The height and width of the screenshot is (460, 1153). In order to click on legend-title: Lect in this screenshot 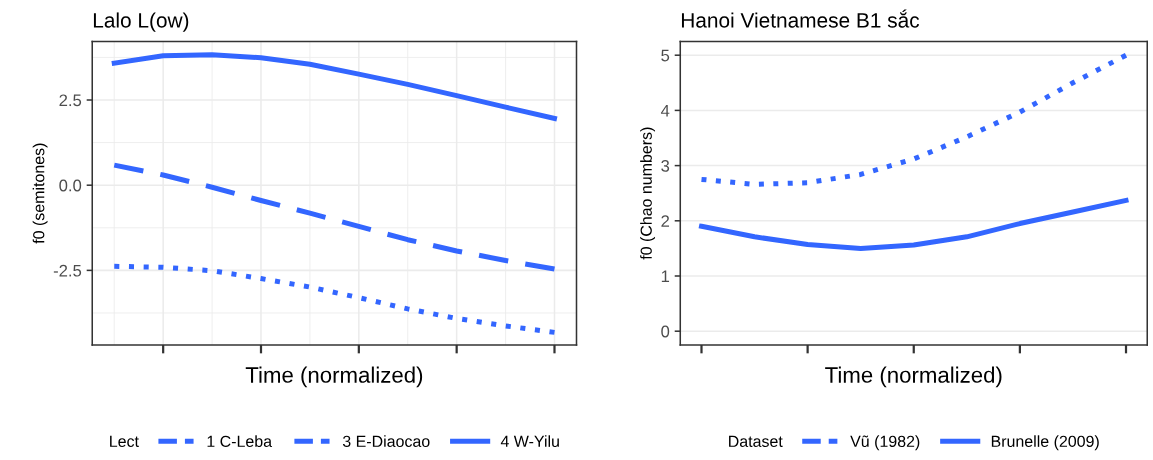, I will do `click(124, 441)`.